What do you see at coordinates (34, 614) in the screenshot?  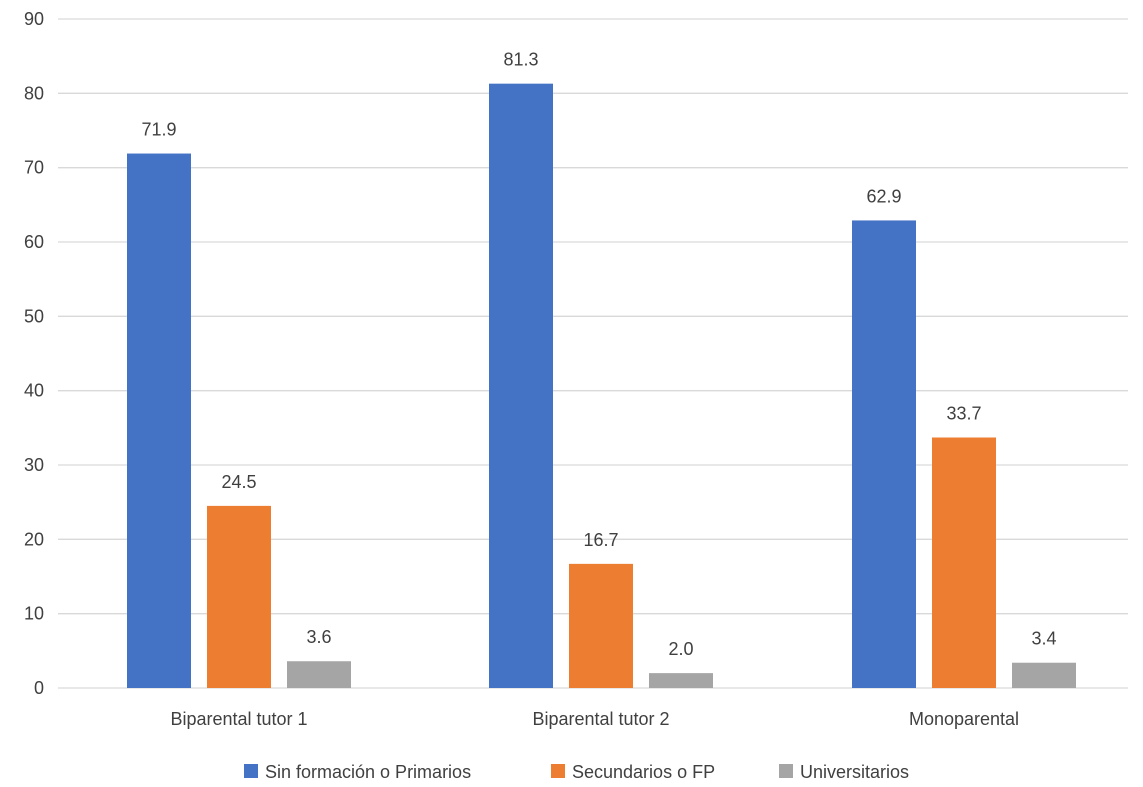 I see `y-tick-label: 10` at bounding box center [34, 614].